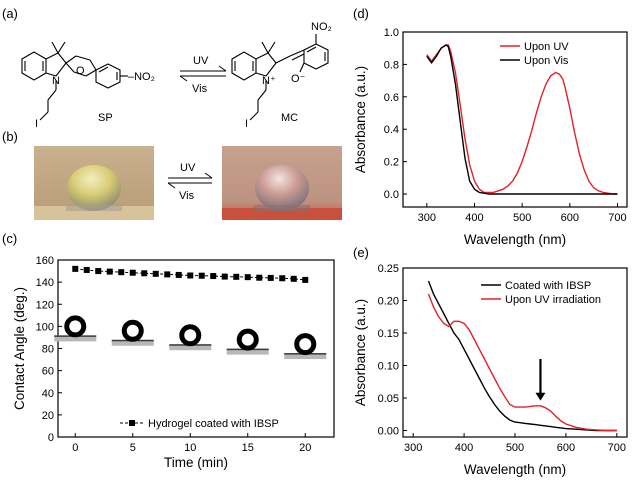 This screenshot has height=481, width=639. What do you see at coordinates (45, 261) in the screenshot?
I see `y-tick-label-c: 160` at bounding box center [45, 261].